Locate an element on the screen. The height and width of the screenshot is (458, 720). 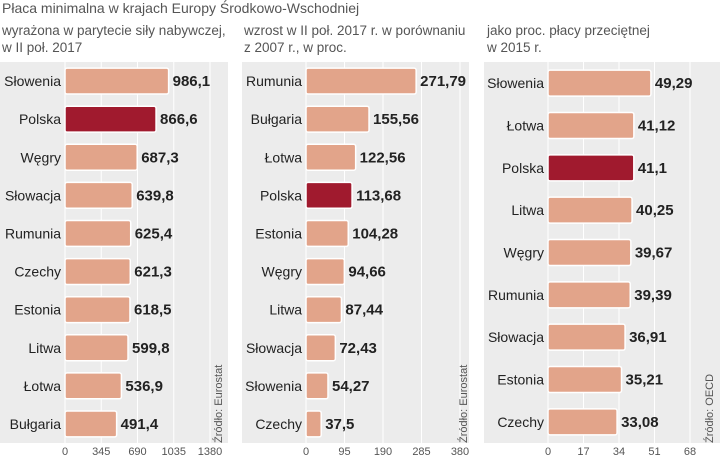
value-label: 54,27 is located at coordinates (351, 386).